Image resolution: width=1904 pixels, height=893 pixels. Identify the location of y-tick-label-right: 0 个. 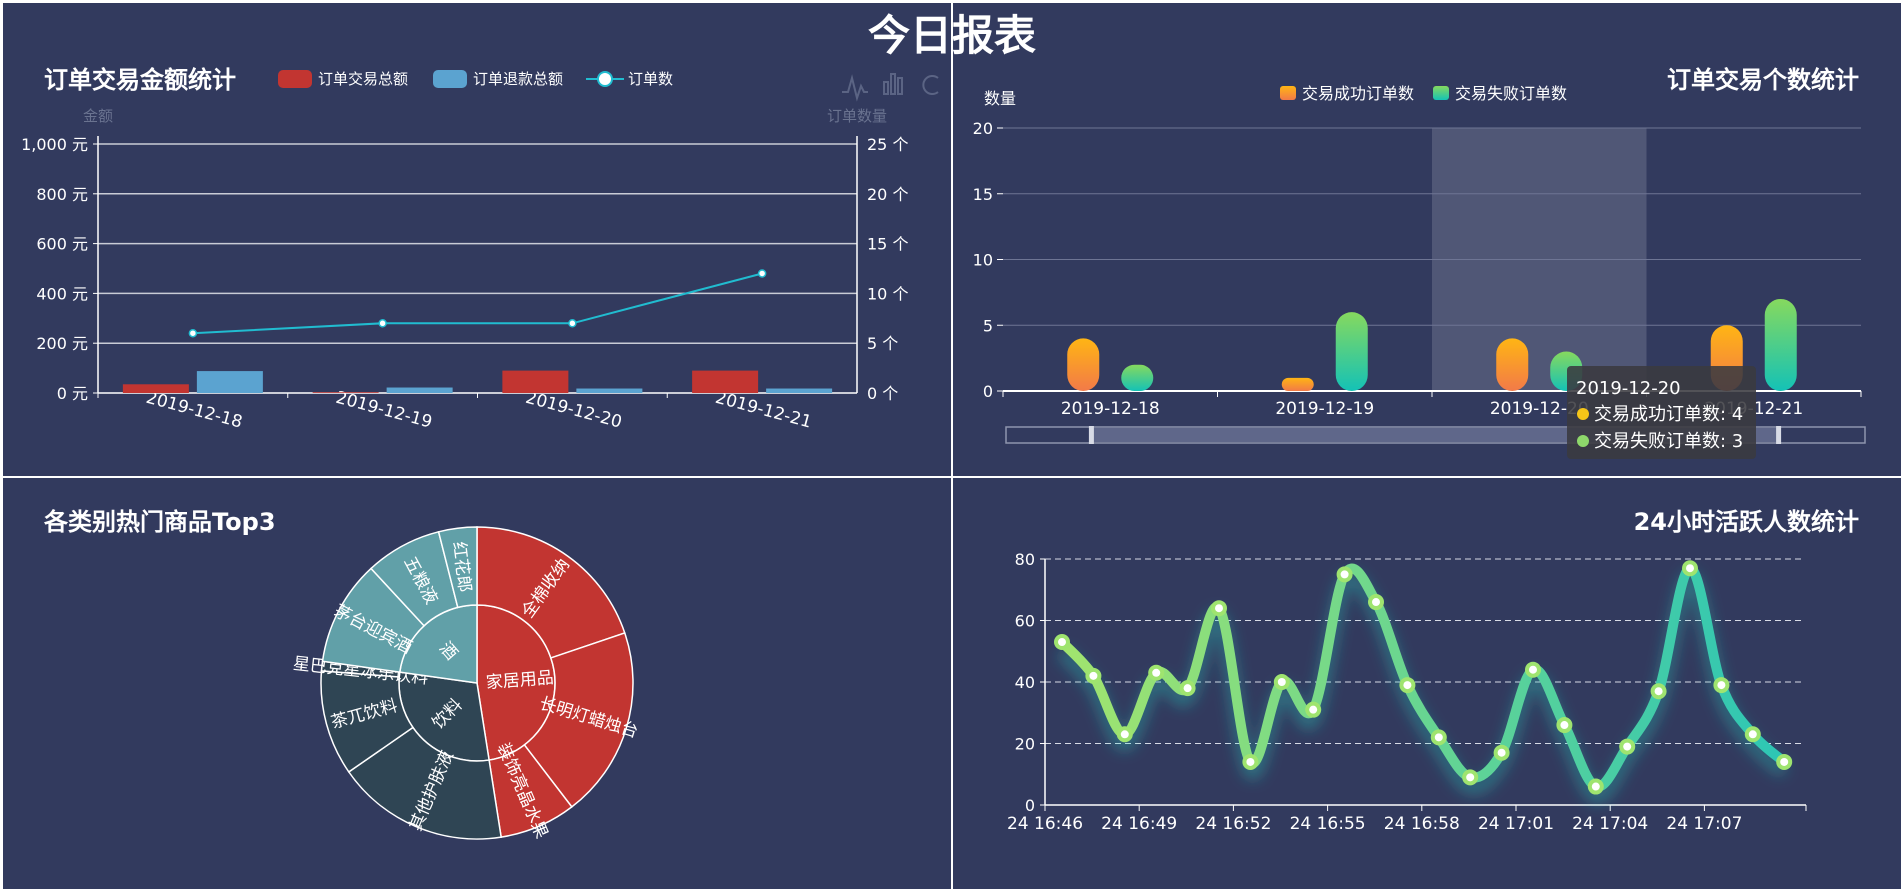
(882, 393).